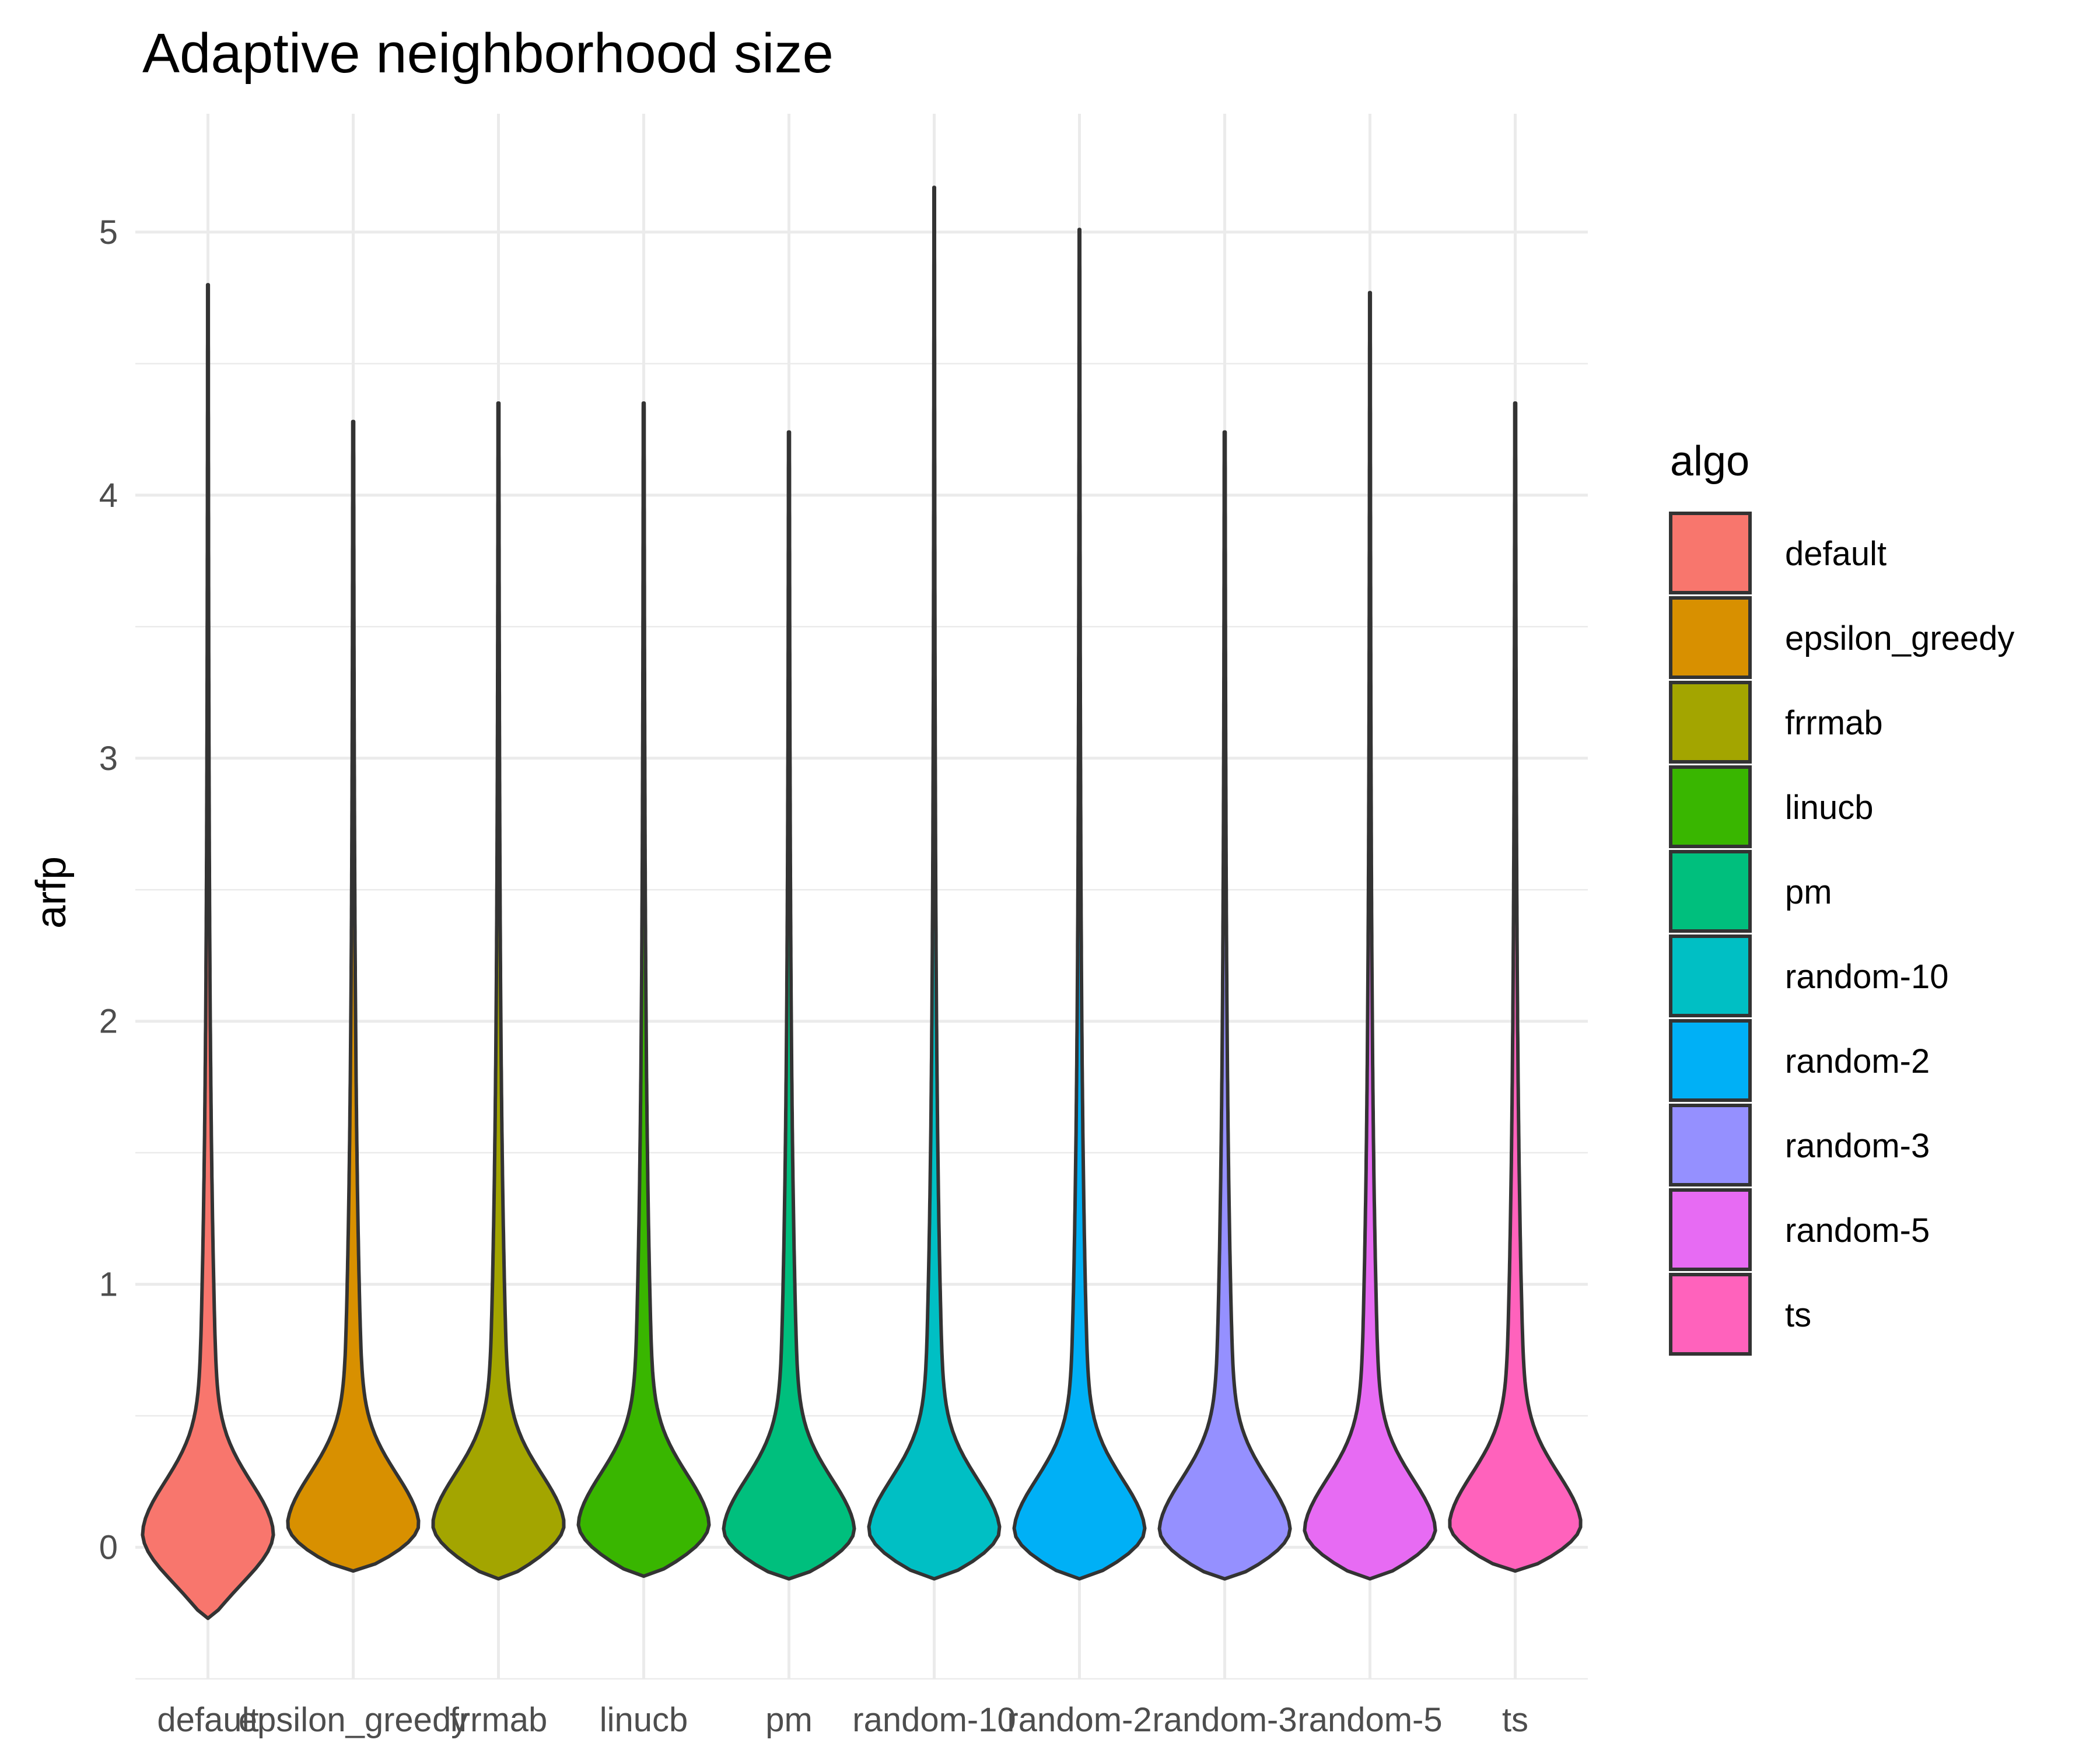 Image resolution: width=2100 pixels, height=1750 pixels. What do you see at coordinates (108, 890) in the screenshot?
I see `y-axis-tick-labels: 0 1 2 3 4 5` at bounding box center [108, 890].